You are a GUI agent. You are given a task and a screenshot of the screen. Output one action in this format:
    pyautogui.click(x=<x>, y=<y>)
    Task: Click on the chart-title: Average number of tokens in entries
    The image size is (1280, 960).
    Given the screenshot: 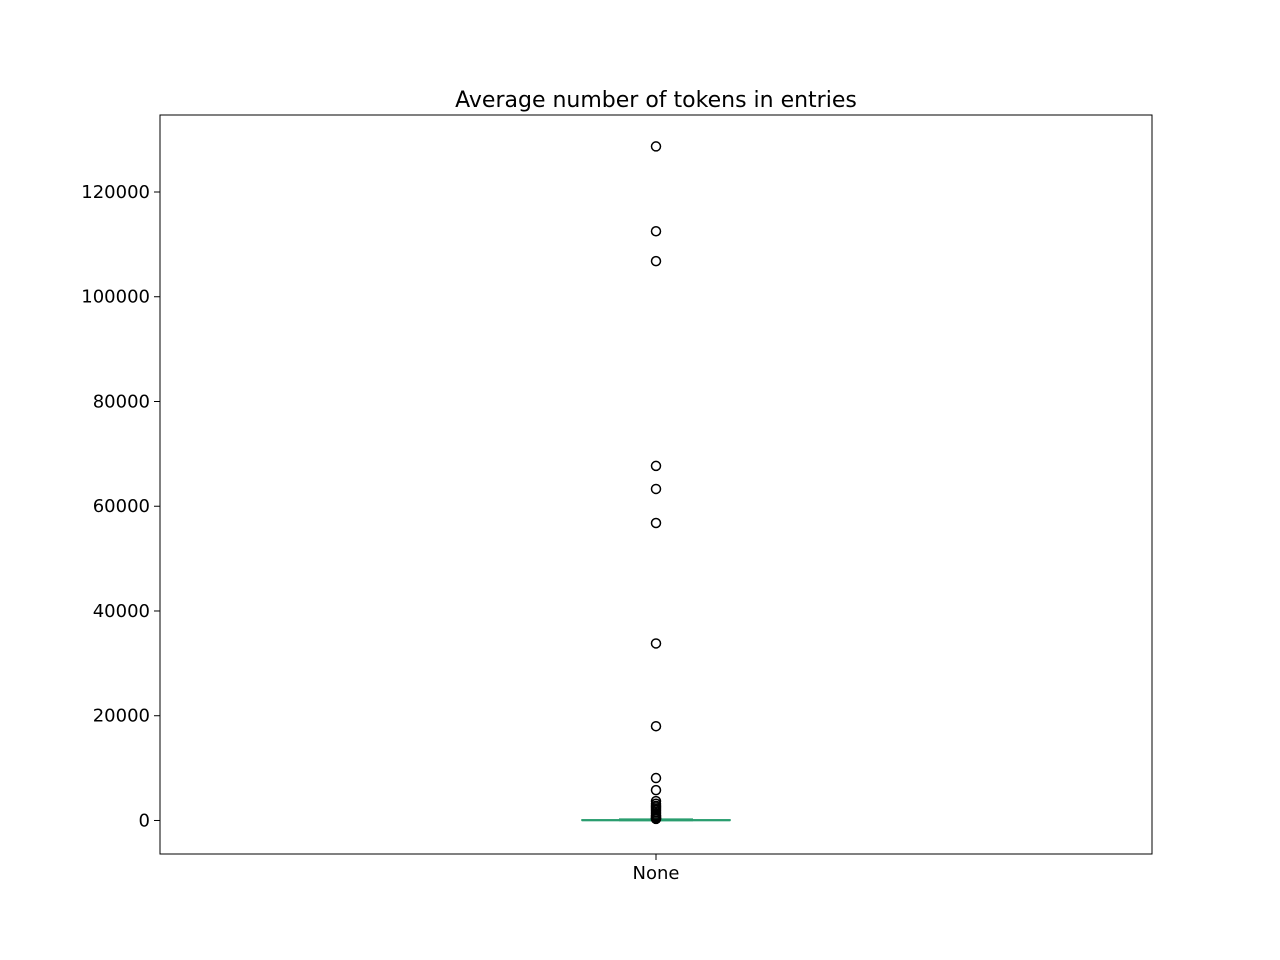 What is the action you would take?
    pyautogui.click(x=656, y=100)
    